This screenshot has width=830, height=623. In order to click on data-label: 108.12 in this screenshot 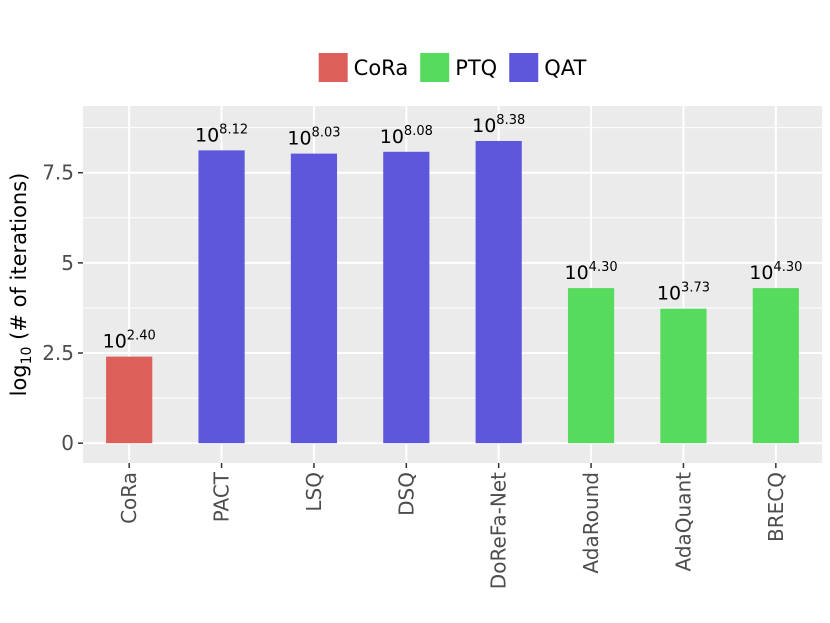, I will do `click(221, 134)`.